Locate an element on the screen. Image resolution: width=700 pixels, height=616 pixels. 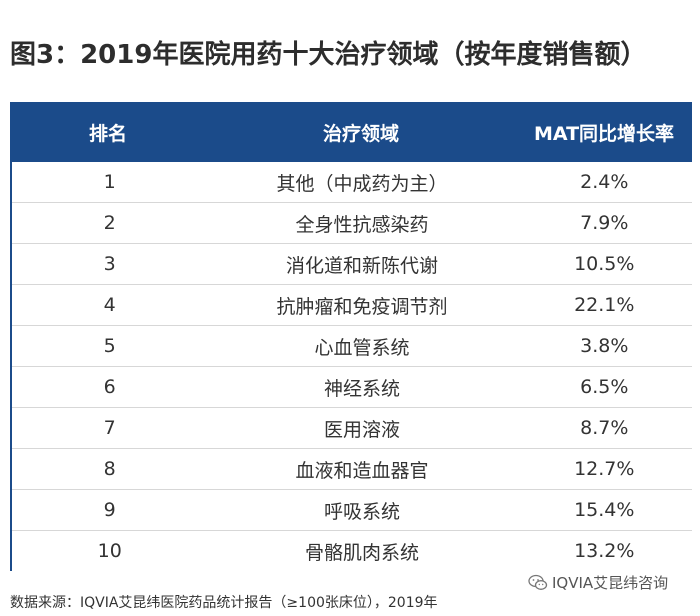
watermark-text: IQVIA艾昆纬咨询 is located at coordinates (610, 583).